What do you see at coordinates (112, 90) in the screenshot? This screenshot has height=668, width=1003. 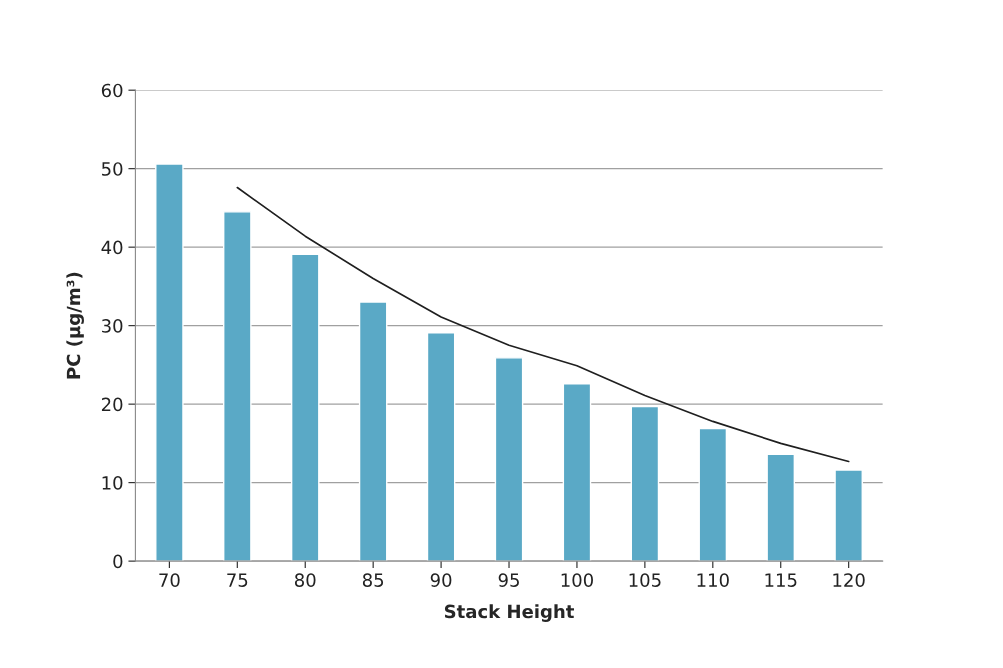 I see `y-tick-label: 60` at bounding box center [112, 90].